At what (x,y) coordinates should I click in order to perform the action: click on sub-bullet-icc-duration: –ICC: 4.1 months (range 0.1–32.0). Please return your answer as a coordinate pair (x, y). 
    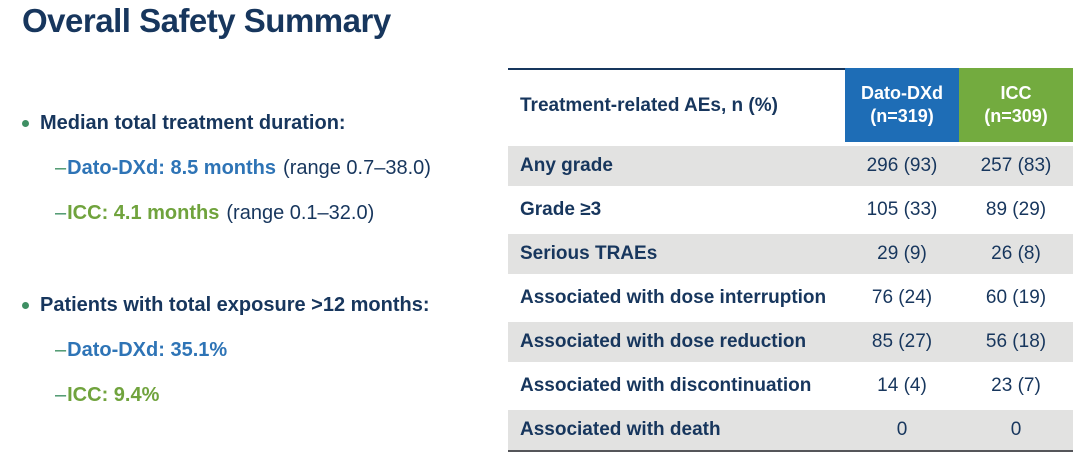
    Looking at the image, I should click on (263, 213).